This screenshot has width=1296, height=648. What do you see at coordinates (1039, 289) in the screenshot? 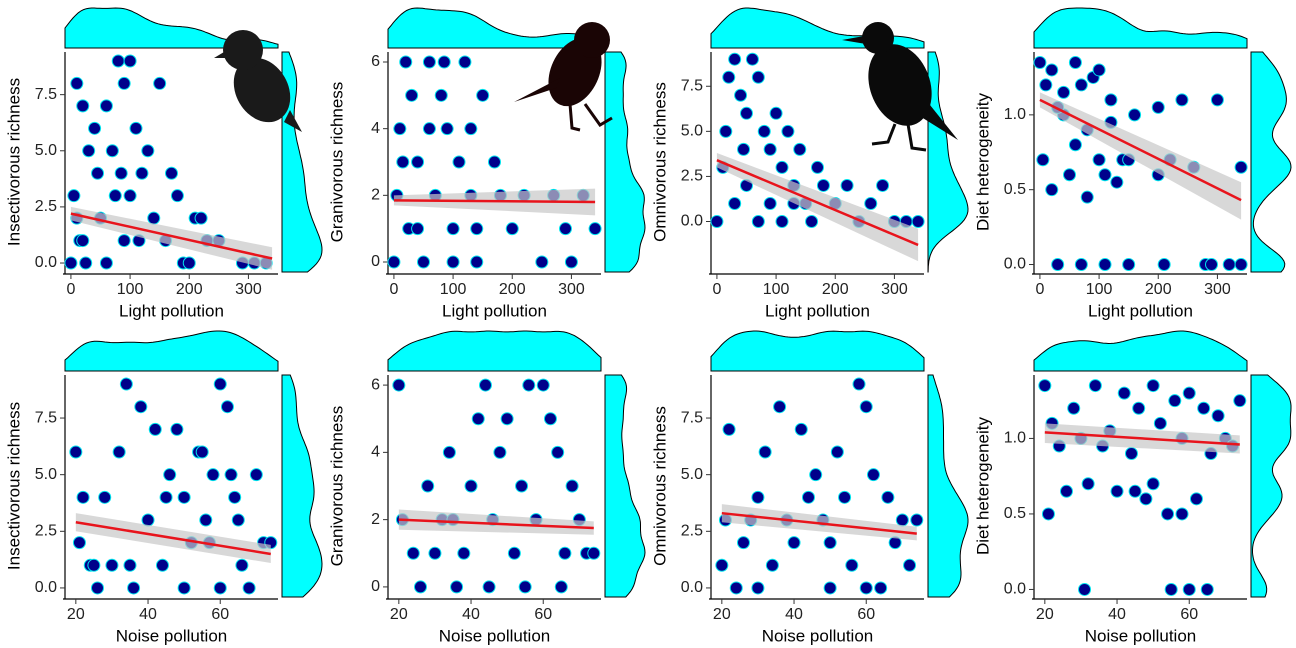
I see `x-tick-label: 0` at bounding box center [1039, 289].